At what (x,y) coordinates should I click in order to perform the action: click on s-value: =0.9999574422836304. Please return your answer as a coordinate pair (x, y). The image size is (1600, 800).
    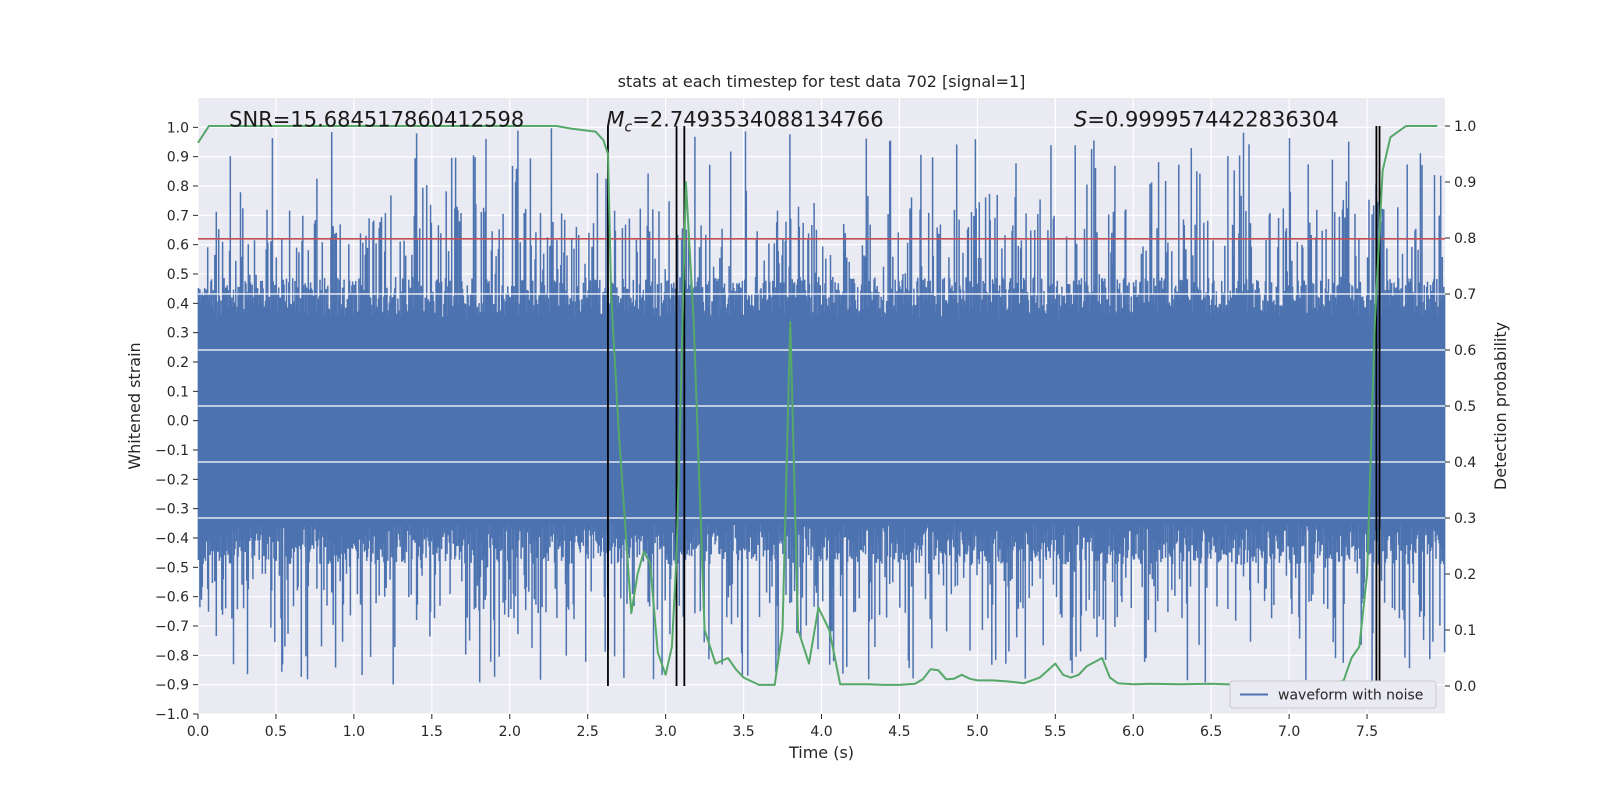
    Looking at the image, I should click on (1212, 120).